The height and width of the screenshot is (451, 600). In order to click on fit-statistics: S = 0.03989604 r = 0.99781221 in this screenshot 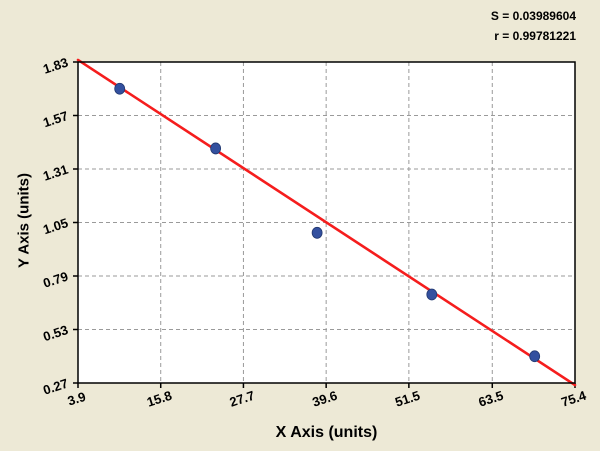, I will do `click(533, 26)`.